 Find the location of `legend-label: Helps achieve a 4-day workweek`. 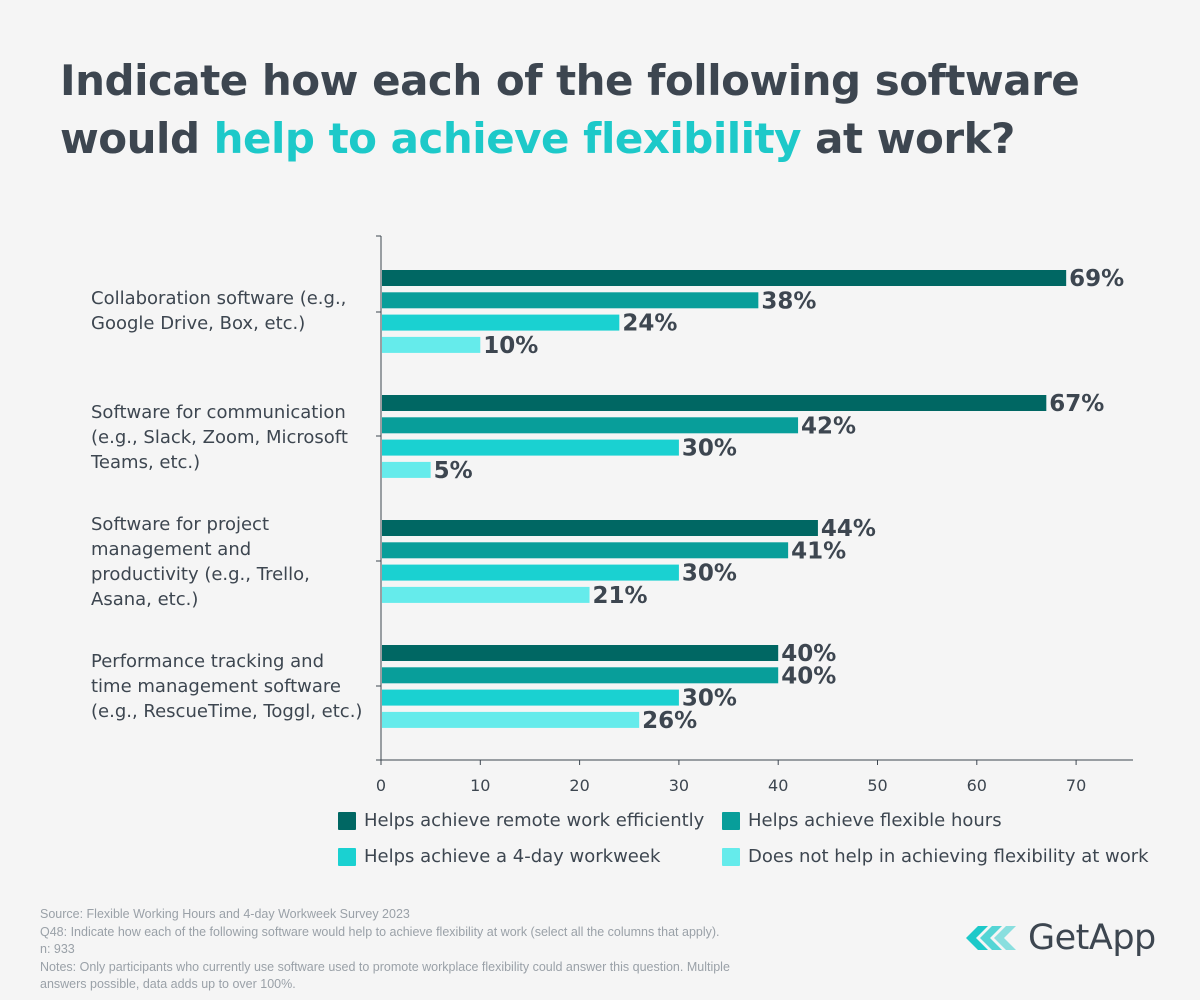

legend-label: Helps achieve a 4-day workweek is located at coordinates (512, 856).